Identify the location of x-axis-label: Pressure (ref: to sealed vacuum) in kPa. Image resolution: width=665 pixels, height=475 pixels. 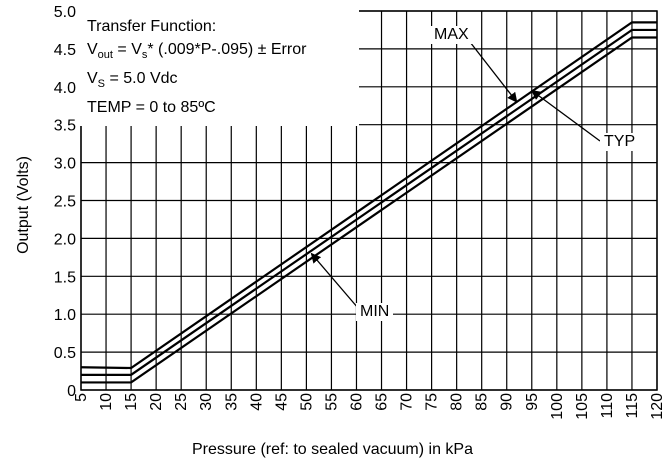
(332, 449).